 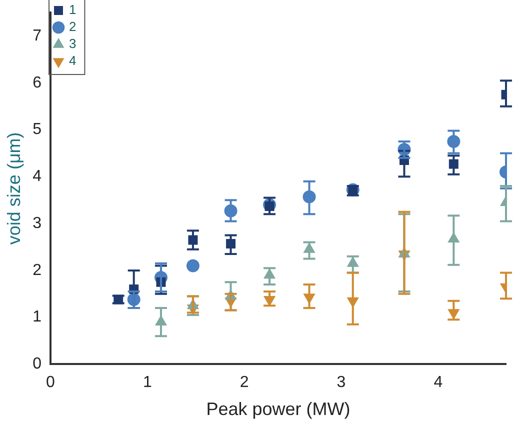 I want to click on legend-label: 2, so click(x=72, y=26).